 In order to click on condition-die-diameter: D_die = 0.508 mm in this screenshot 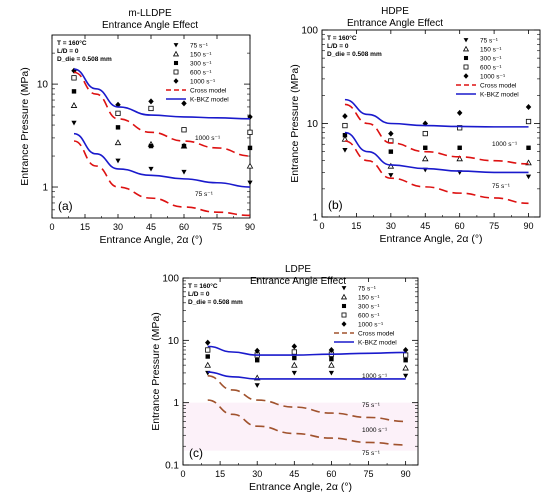, I will do `click(84, 59)`.